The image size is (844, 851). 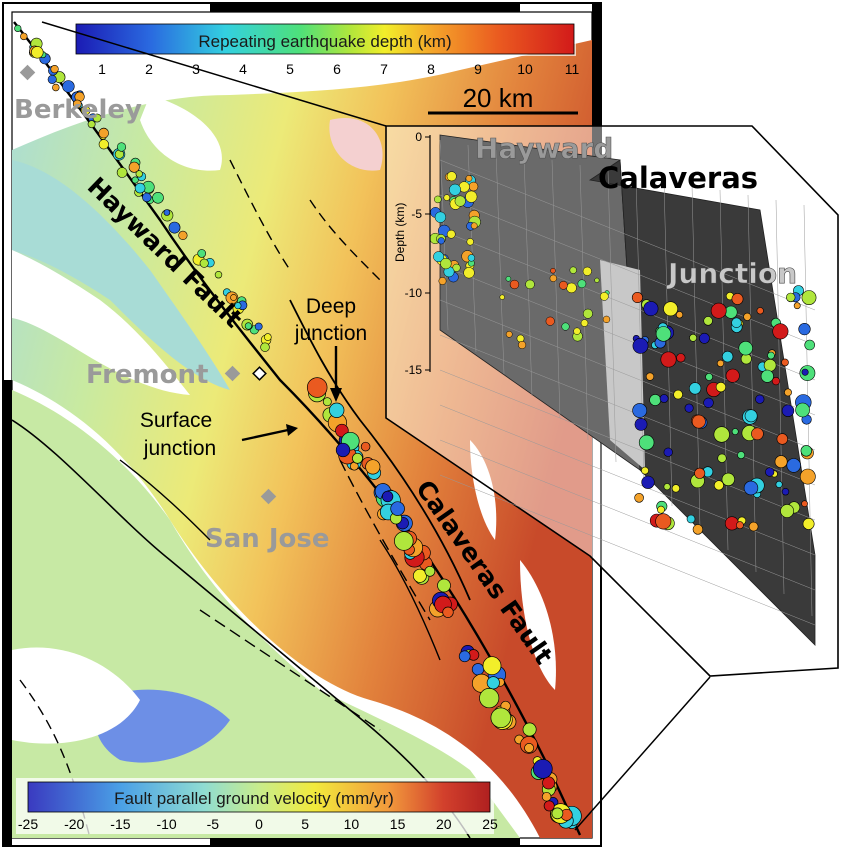 I want to click on white-patch-sw, so click(x=76, y=695).